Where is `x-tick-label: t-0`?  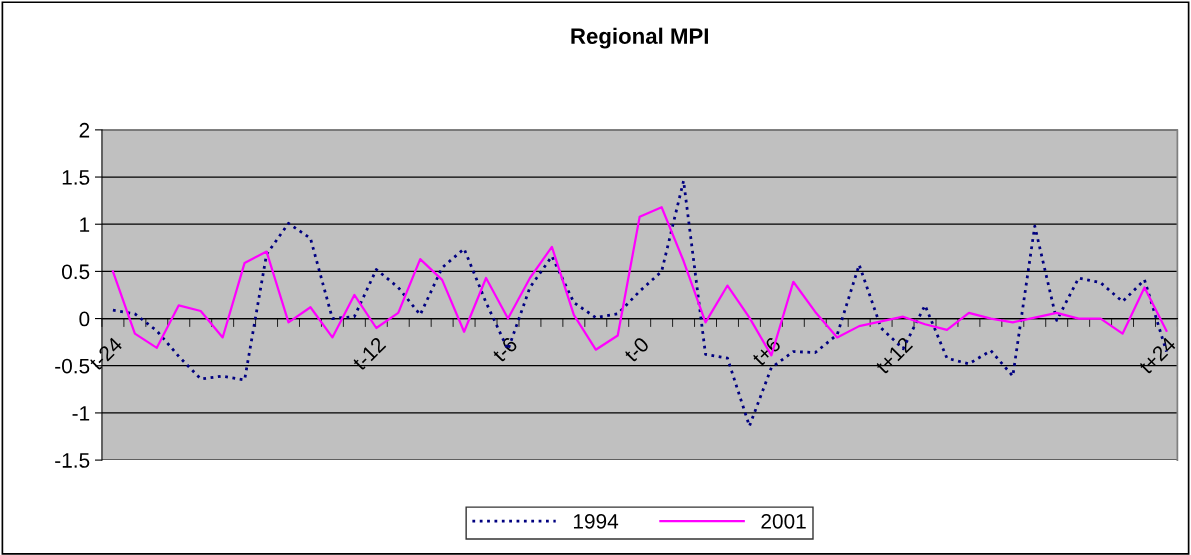
x-tick-label: t-0 is located at coordinates (636, 350).